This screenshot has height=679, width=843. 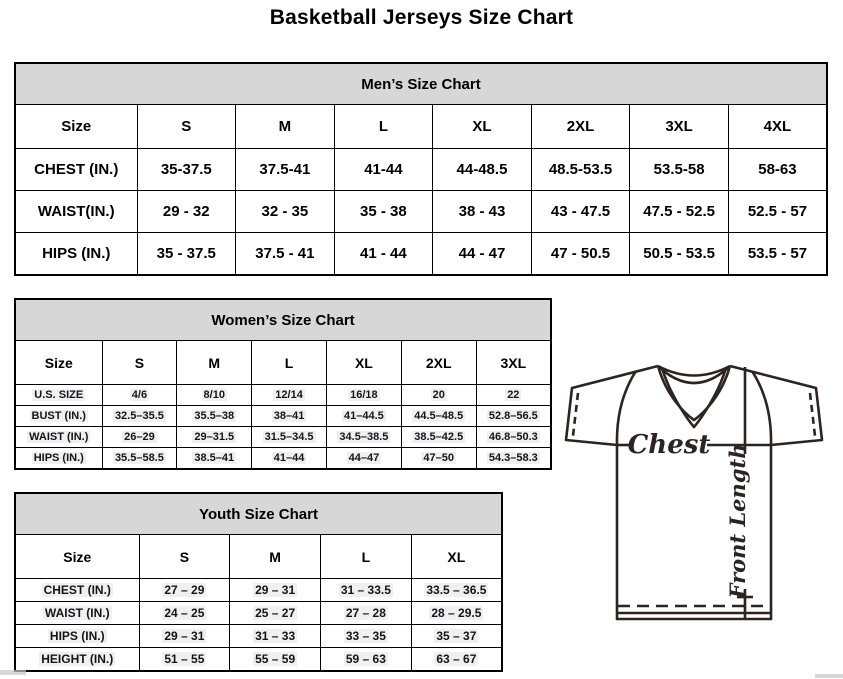 What do you see at coordinates (421, 17) in the screenshot?
I see `page-title: Basketball Jerseys Size Chart` at bounding box center [421, 17].